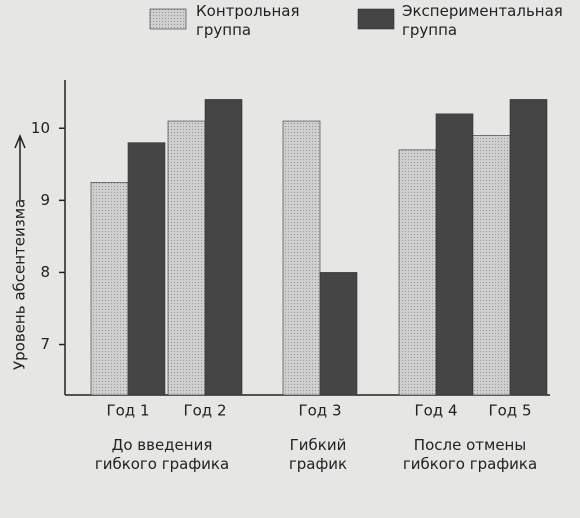 Image resolution: width=580 pixels, height=518 pixels. What do you see at coordinates (162, 454) in the screenshot?
I see `group-label: До введения гибкого графика` at bounding box center [162, 454].